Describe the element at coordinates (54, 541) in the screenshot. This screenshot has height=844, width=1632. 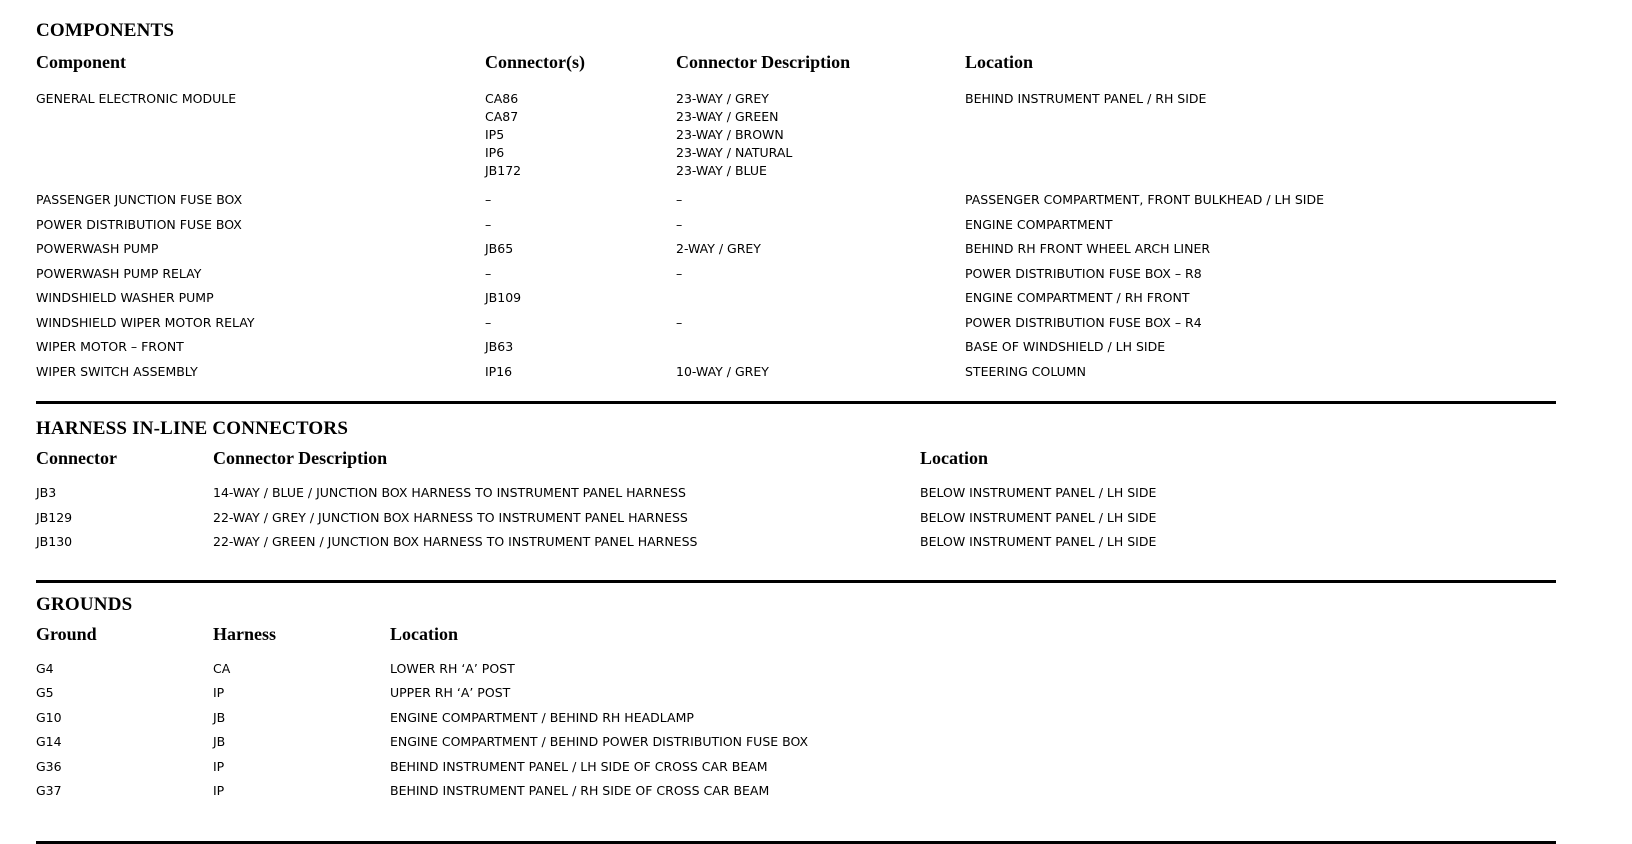
I see `harness-connector-code: JB130` at that location.